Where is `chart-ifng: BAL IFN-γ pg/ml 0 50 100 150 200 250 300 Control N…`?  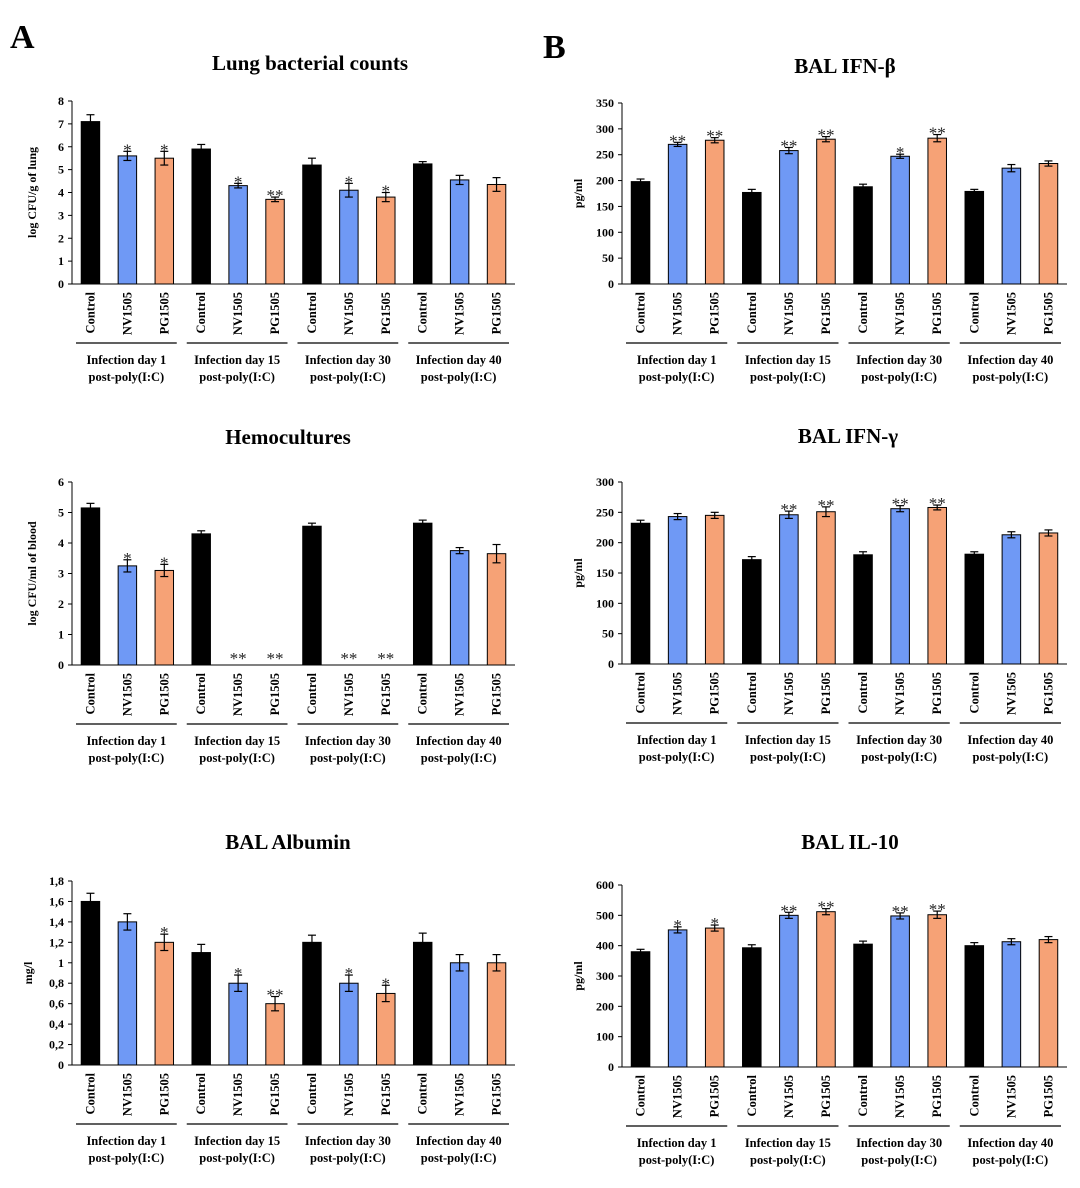 chart-ifng: BAL IFN-γ pg/ml 0 50 100 150 200 250 300 Control N… is located at coordinates (819, 594).